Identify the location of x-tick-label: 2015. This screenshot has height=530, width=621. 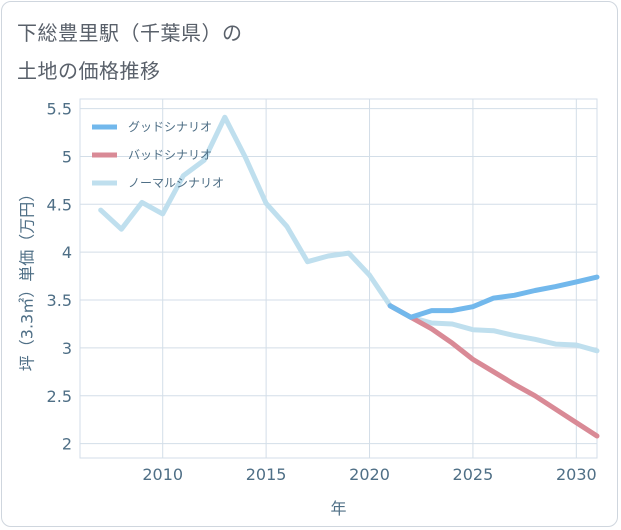
(266, 474).